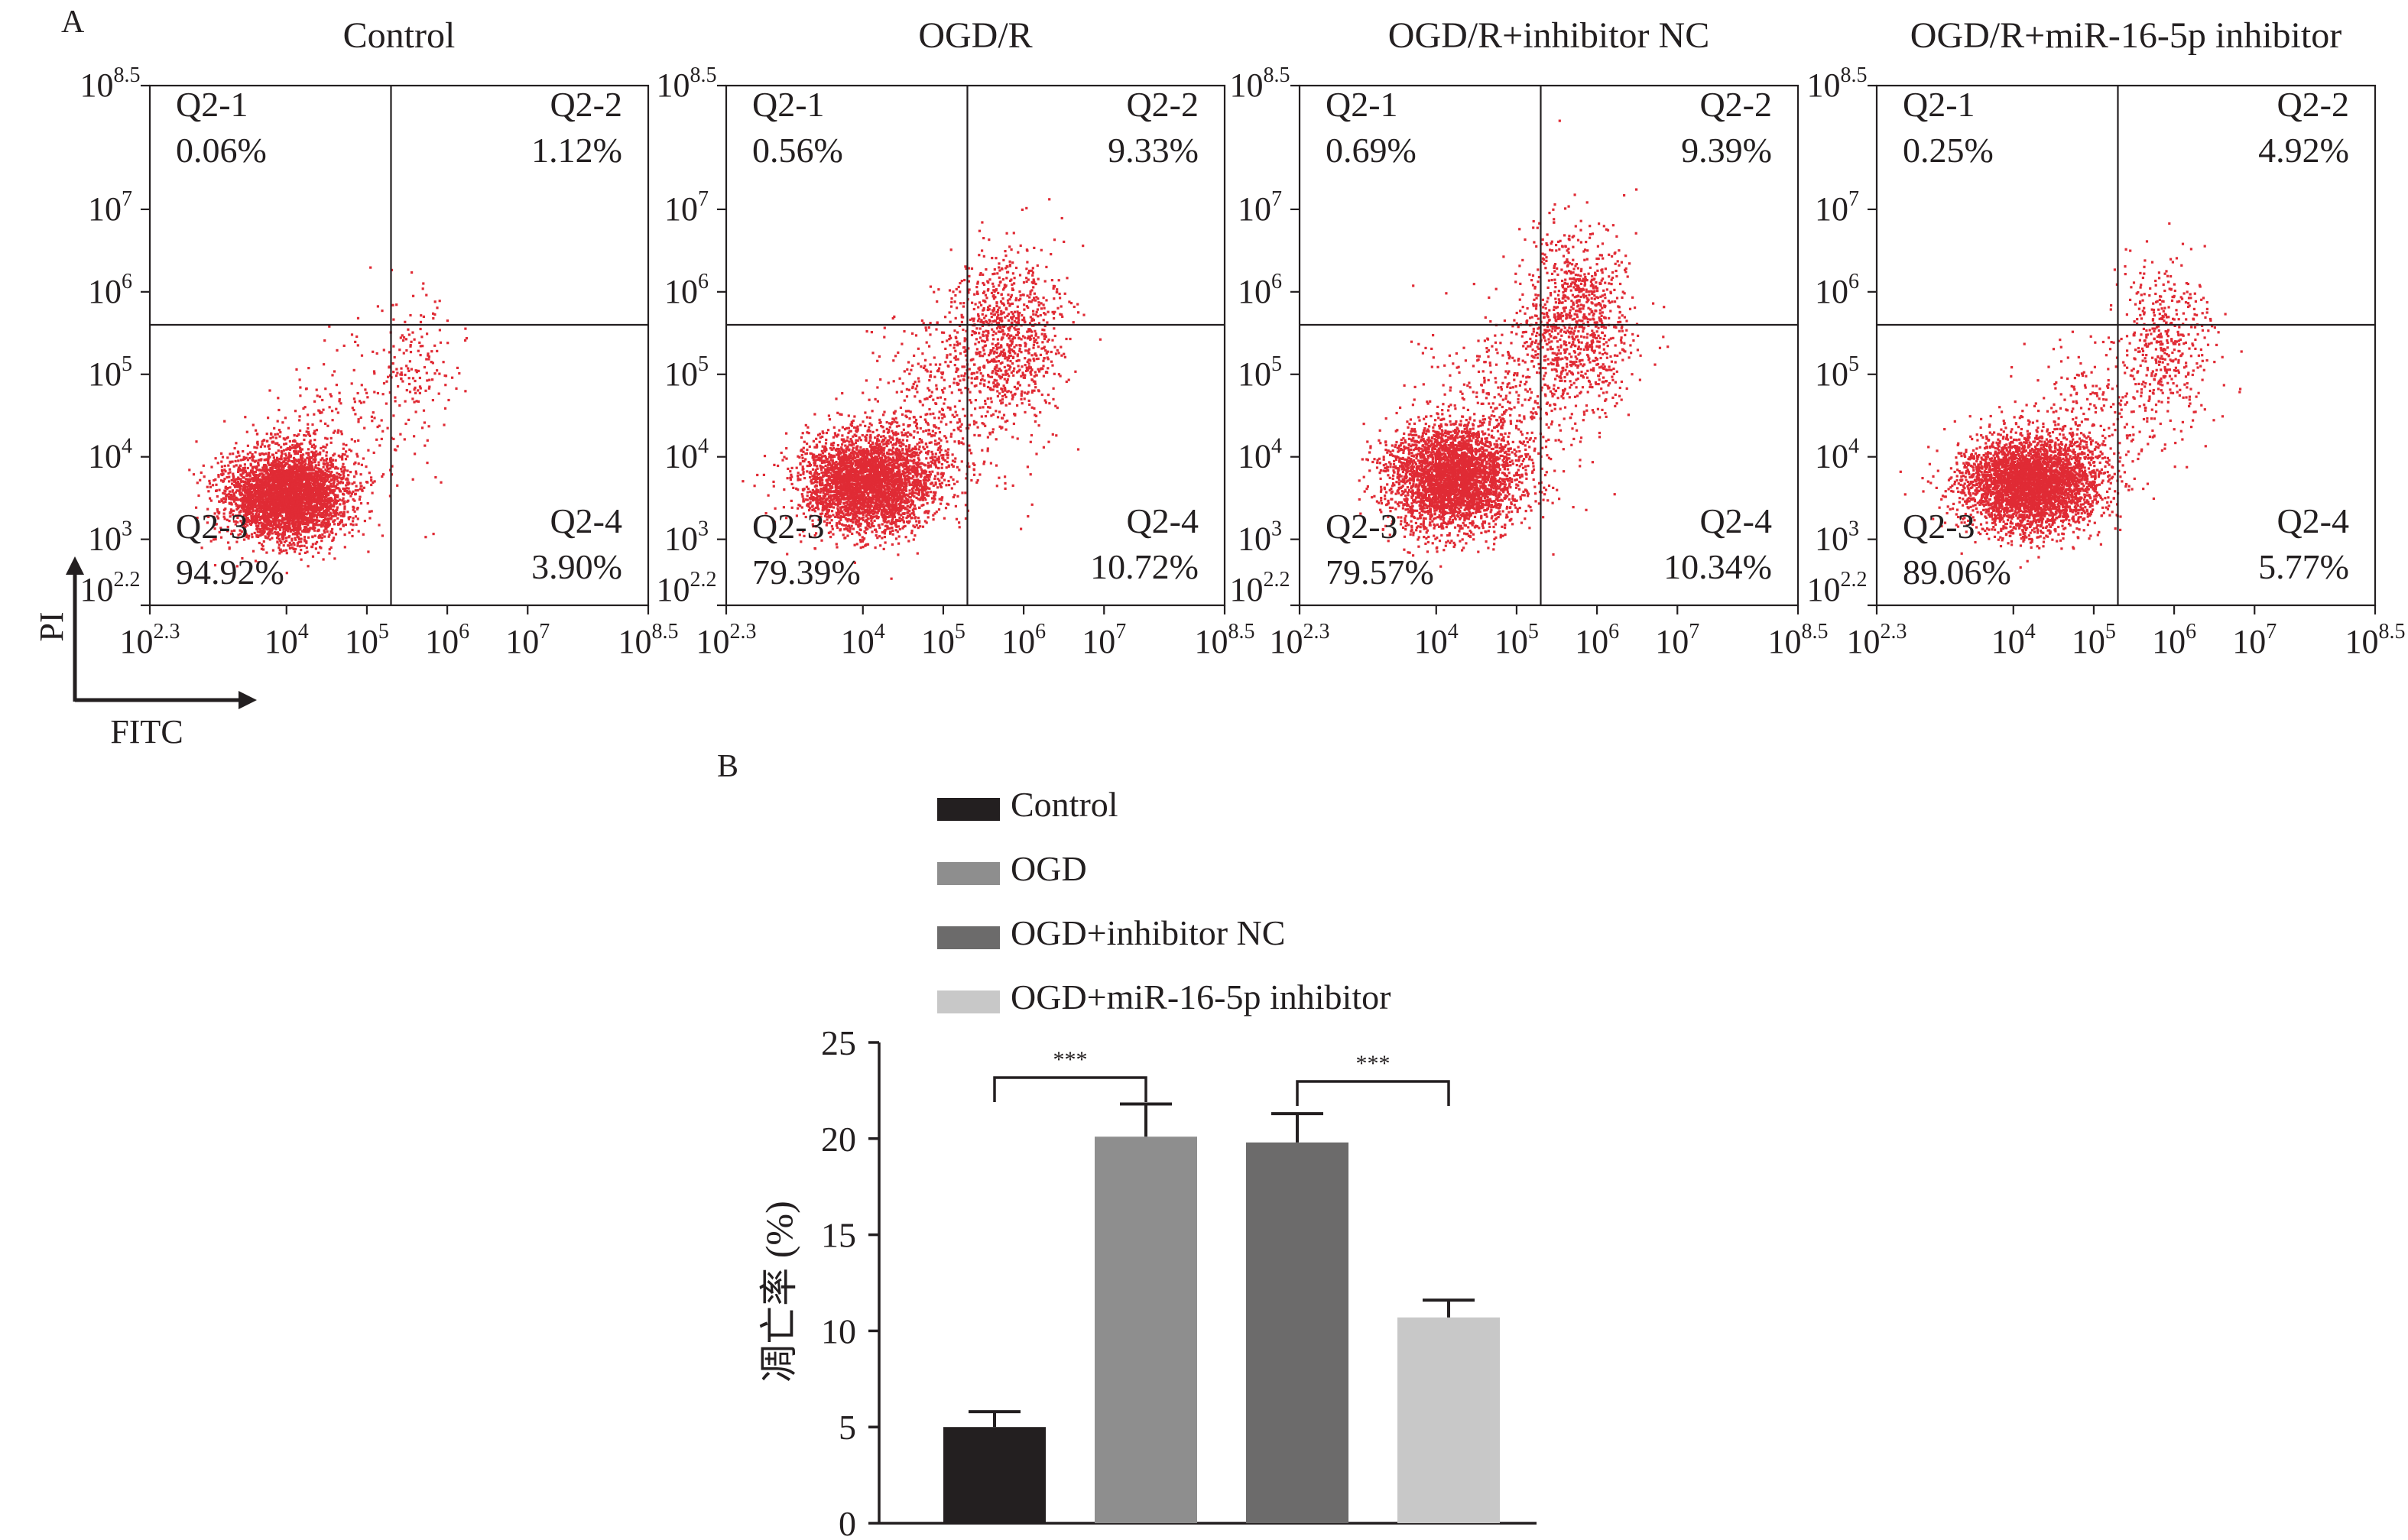  I want to click on tick-base: 10, so click(105, 456).